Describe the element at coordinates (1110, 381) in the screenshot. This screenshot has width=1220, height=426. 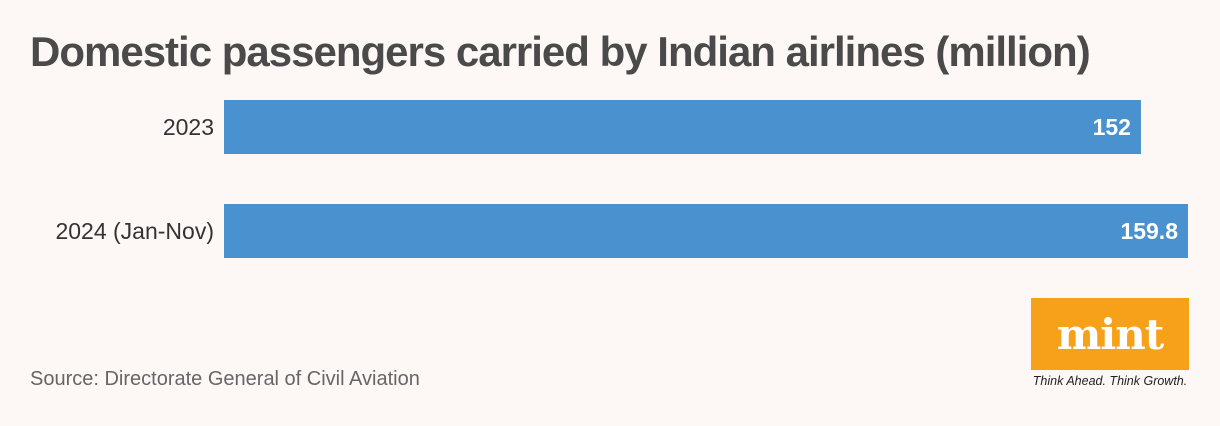
I see `logo-tagline: Think Ahead. Think Growth.` at that location.